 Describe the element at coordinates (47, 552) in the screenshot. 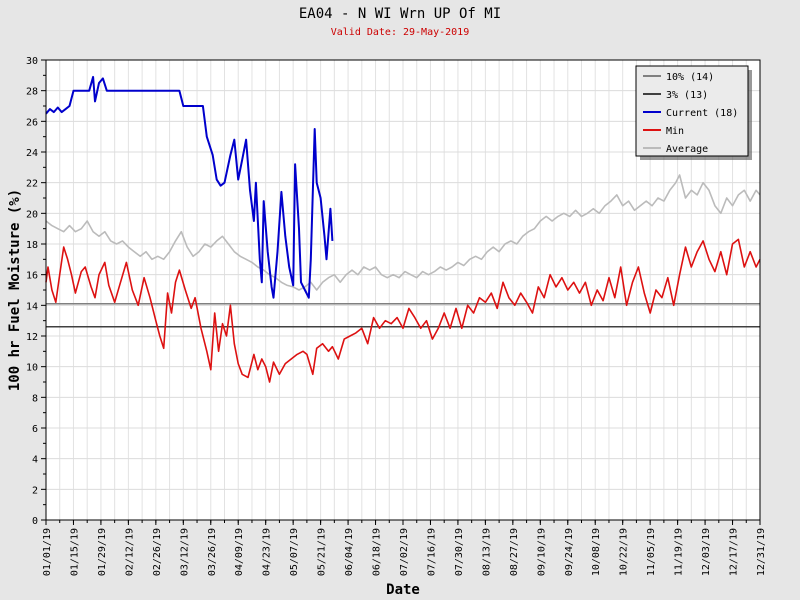

I see `x-tick-label: 01/01/19` at that location.